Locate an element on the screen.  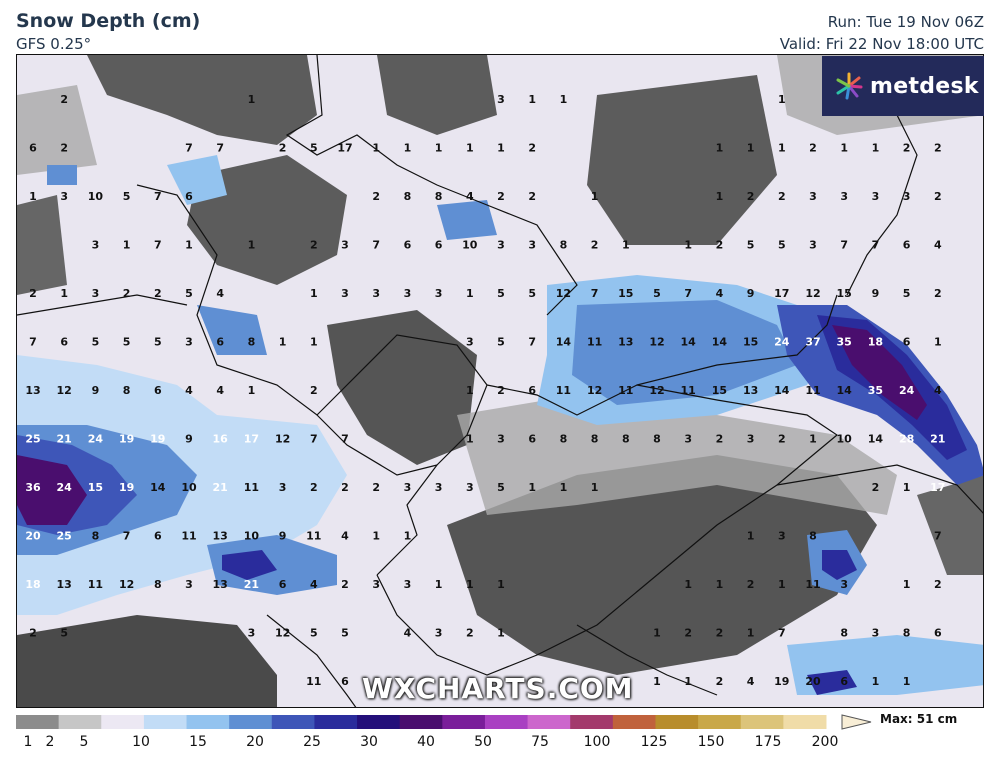
color-scale-ticks: 1 2 5 10 15 20 25 30 40 50 75 100 125 150 175 200 is located at coordinates (500, 744).